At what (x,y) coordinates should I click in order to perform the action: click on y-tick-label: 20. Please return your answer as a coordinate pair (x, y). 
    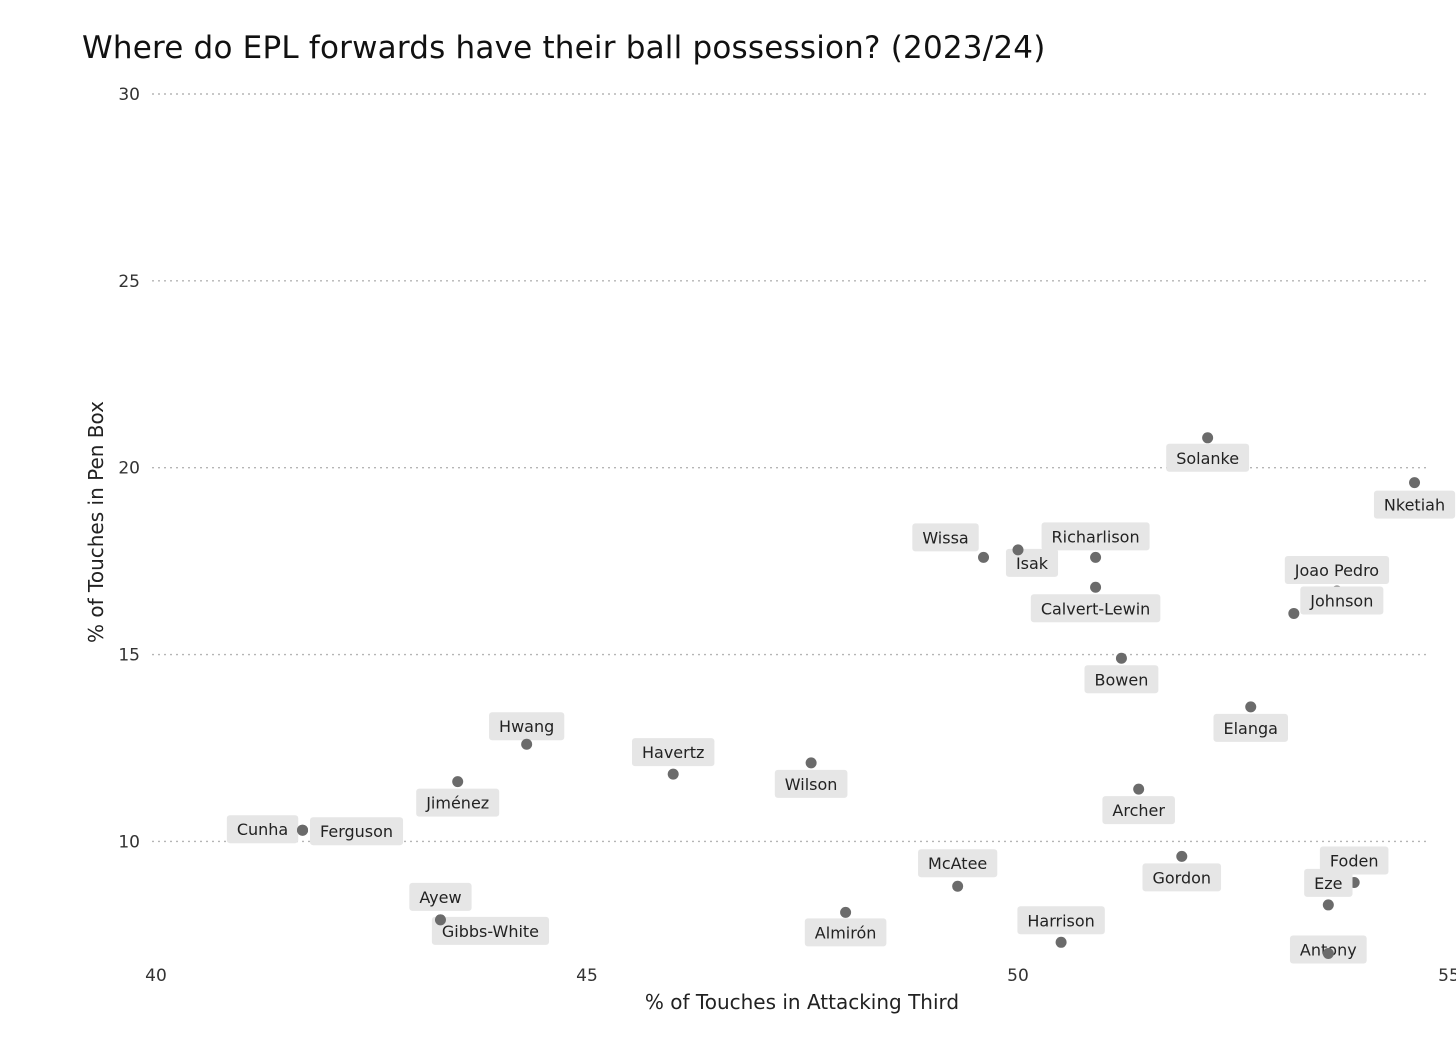
    Looking at the image, I should click on (129, 469).